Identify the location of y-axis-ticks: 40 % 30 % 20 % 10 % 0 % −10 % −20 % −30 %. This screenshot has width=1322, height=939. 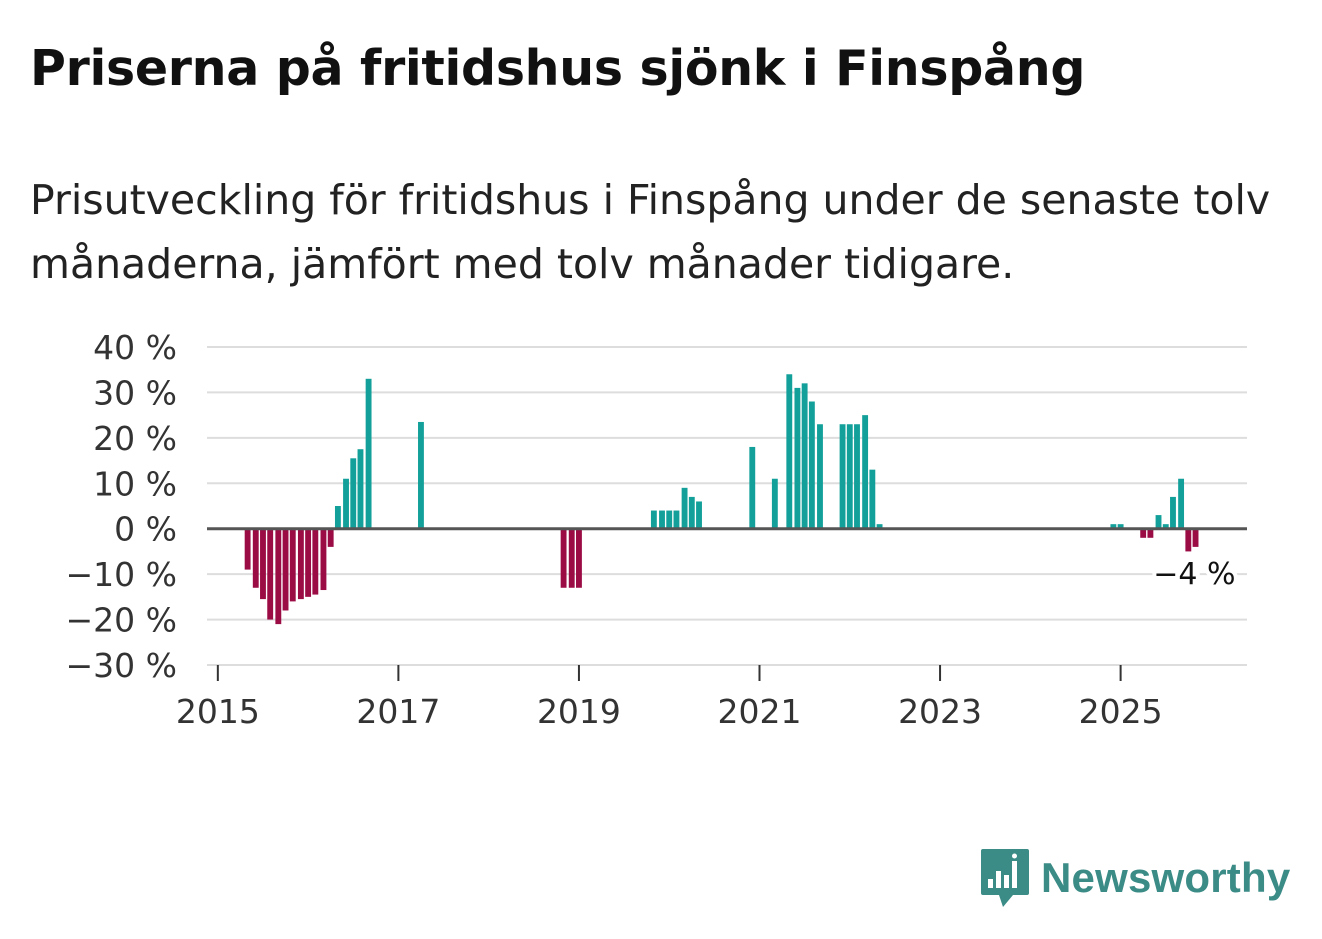
(122, 506).